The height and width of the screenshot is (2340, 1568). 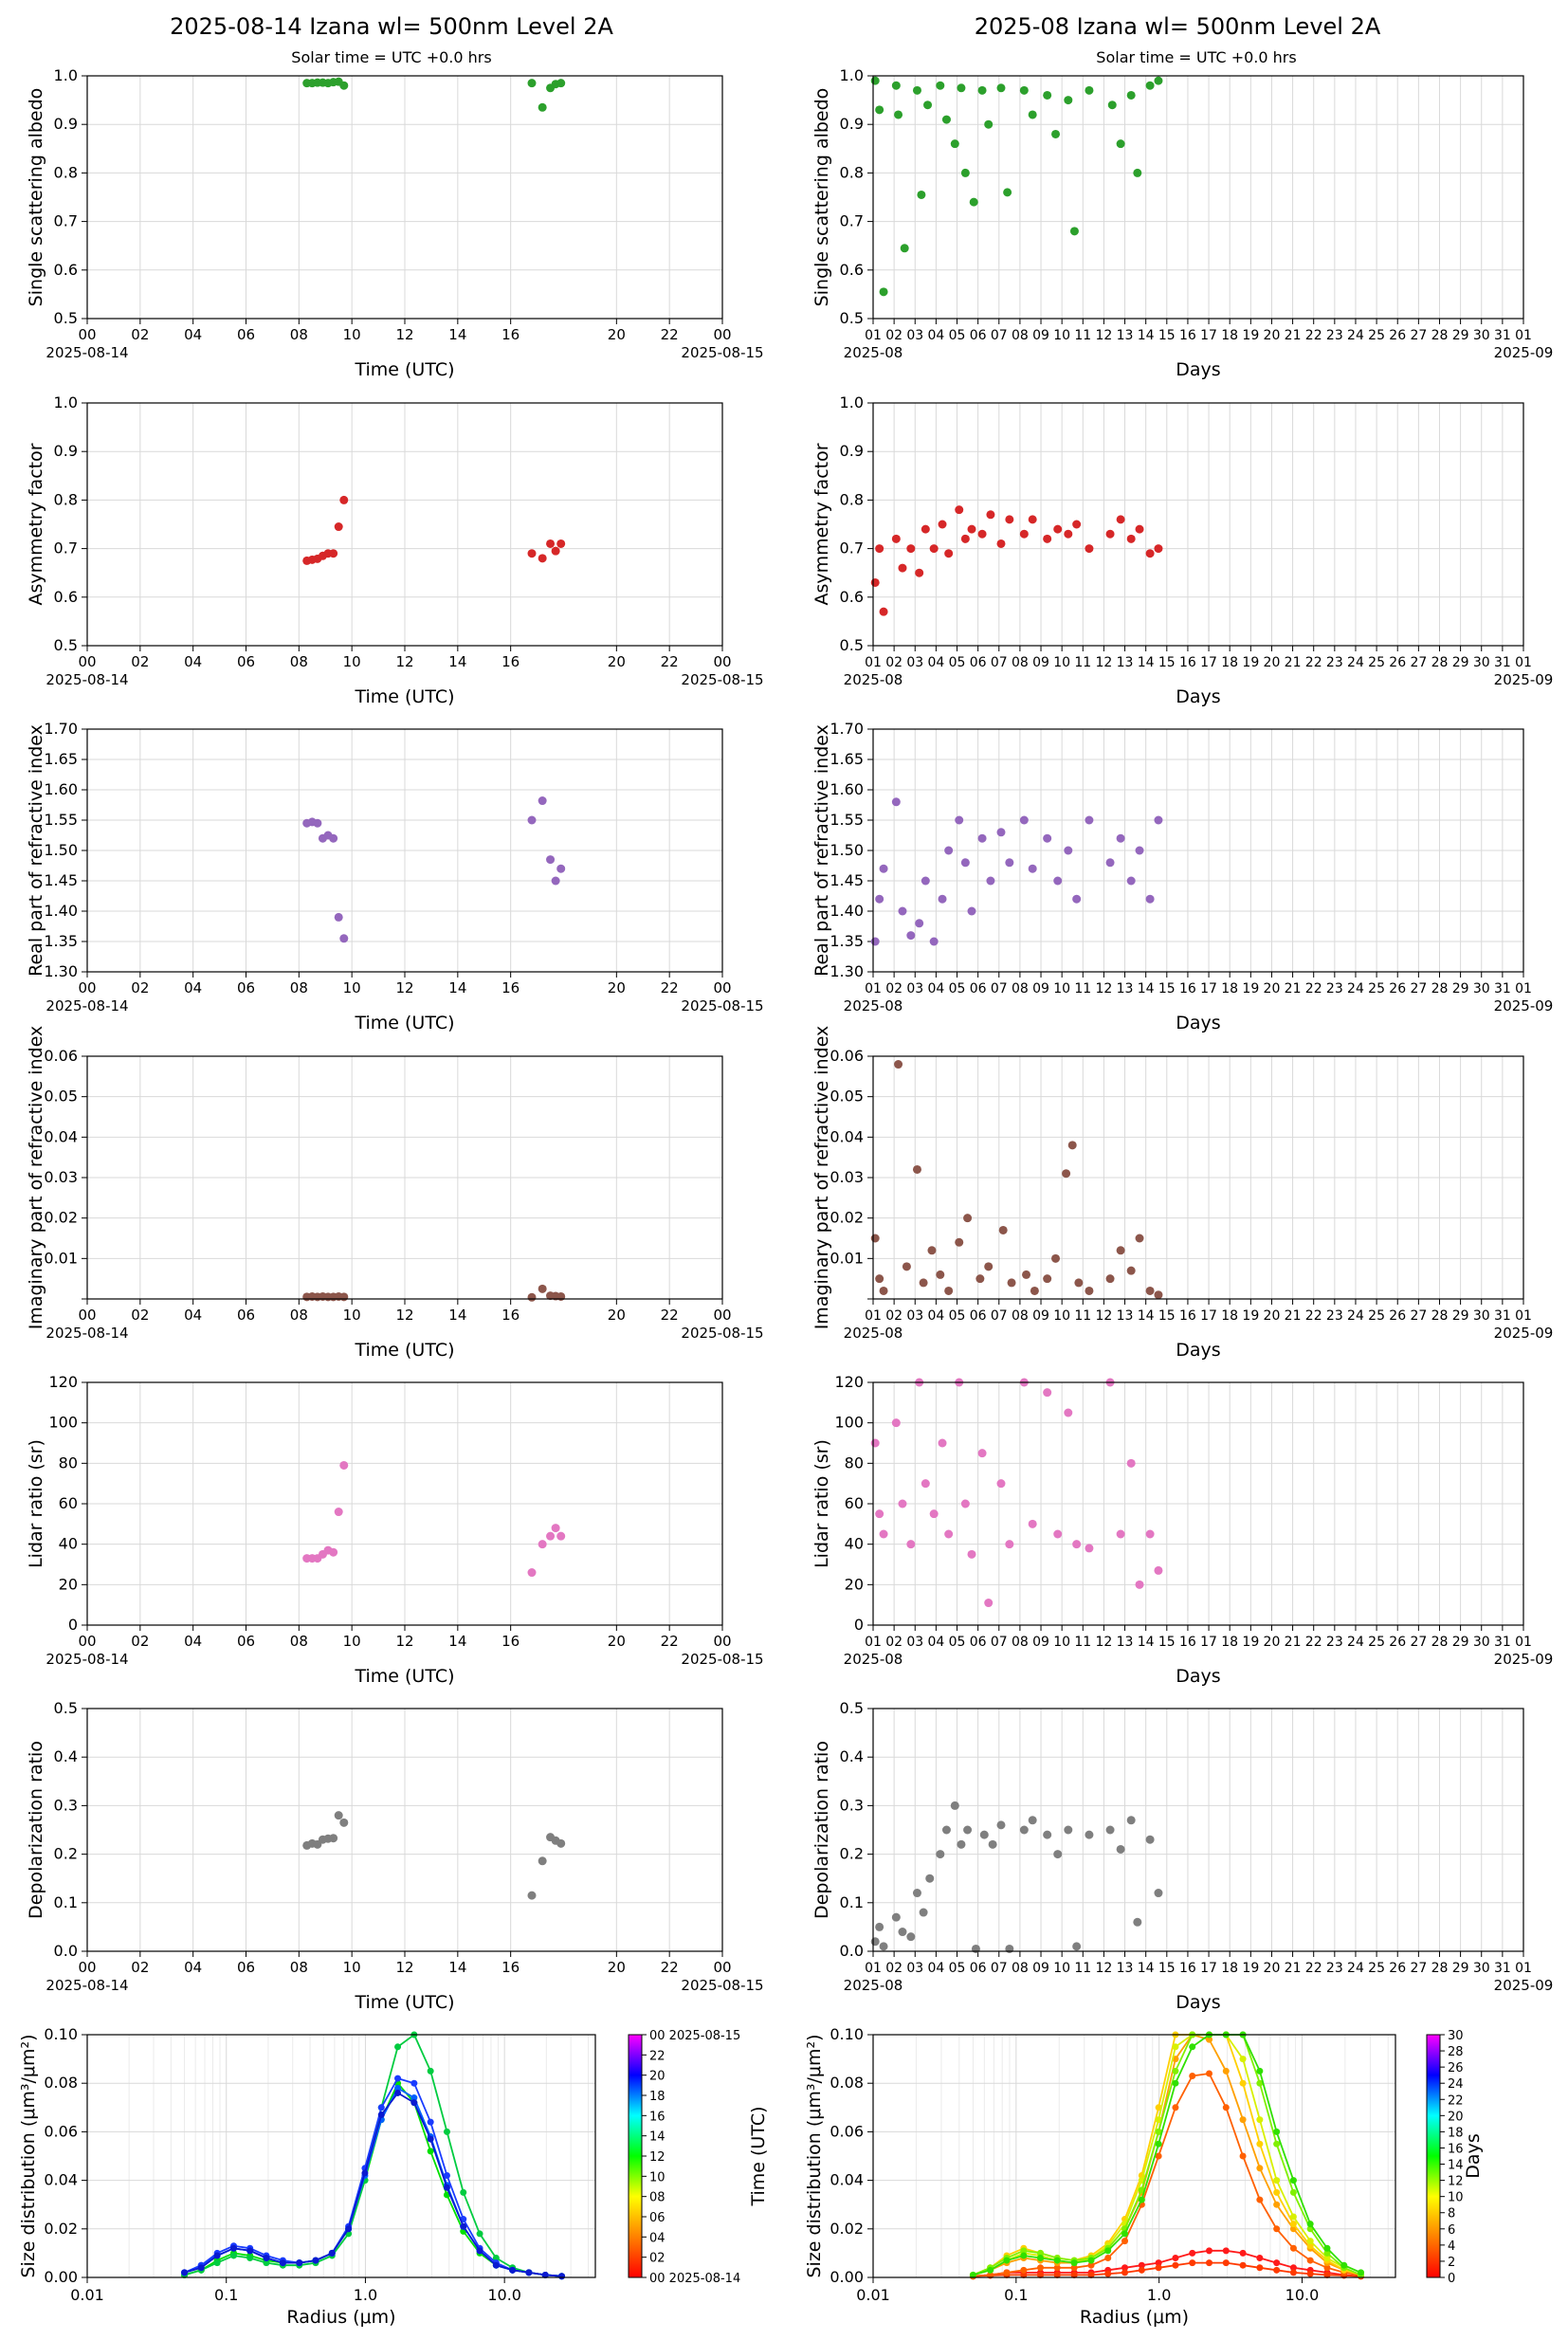 I want to click on right-real-xtick-label: 24, so click(x=1355, y=988).